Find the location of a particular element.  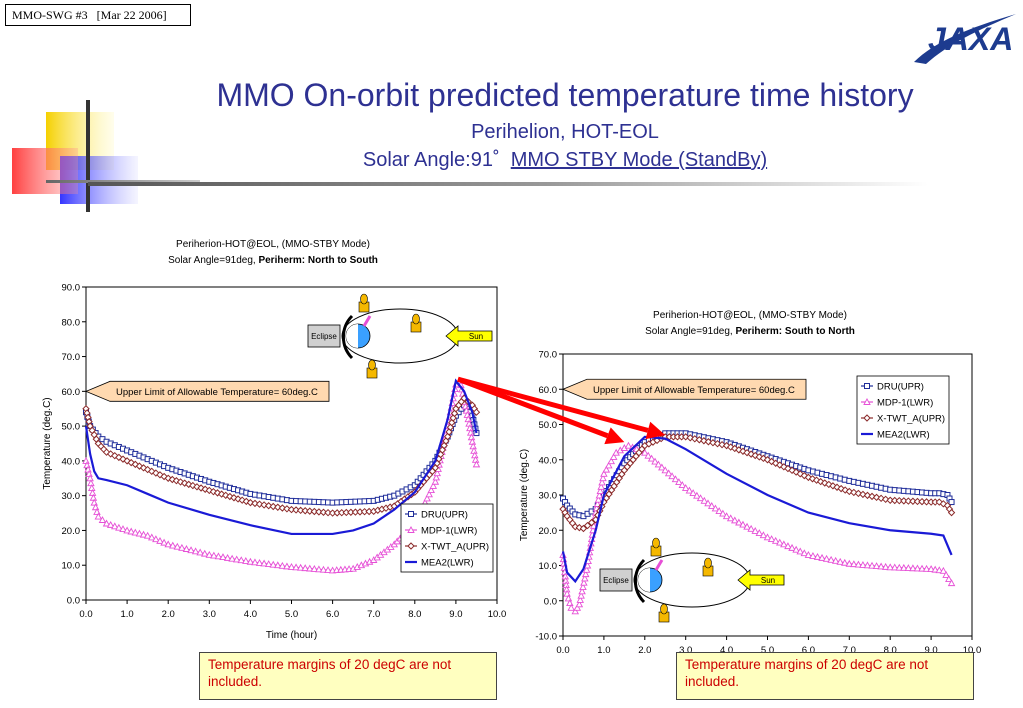

legend-label: X-TWT_A(UPR) is located at coordinates (911, 419).